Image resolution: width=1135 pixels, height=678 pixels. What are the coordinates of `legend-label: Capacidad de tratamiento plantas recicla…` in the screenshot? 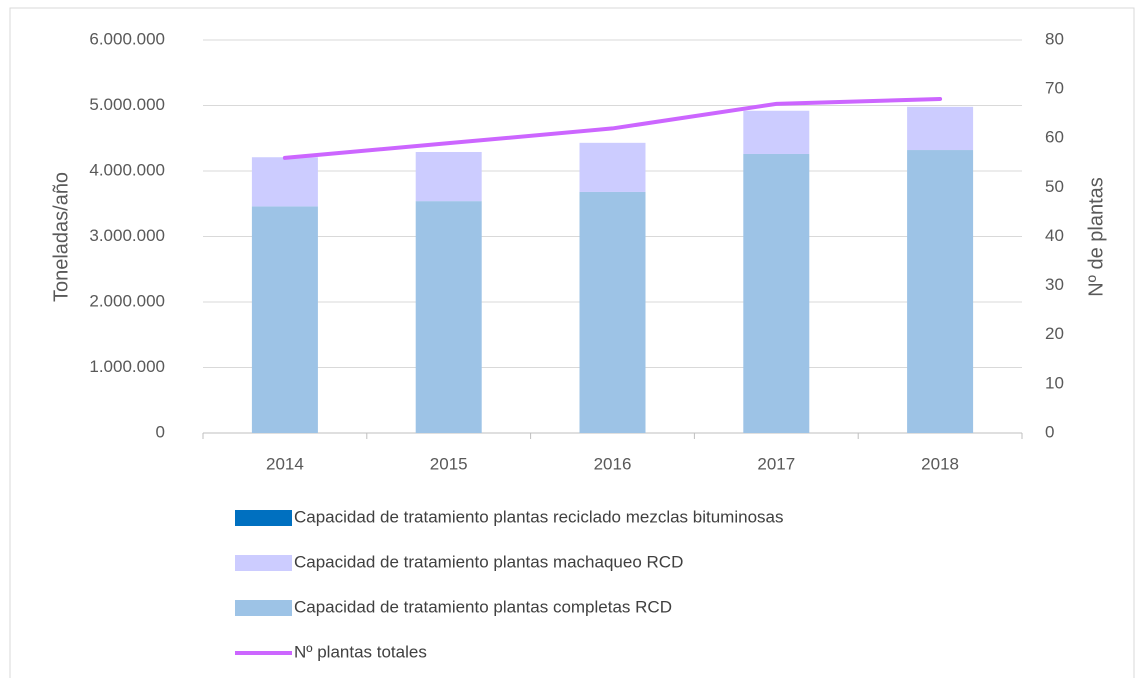 It's located at (538, 516).